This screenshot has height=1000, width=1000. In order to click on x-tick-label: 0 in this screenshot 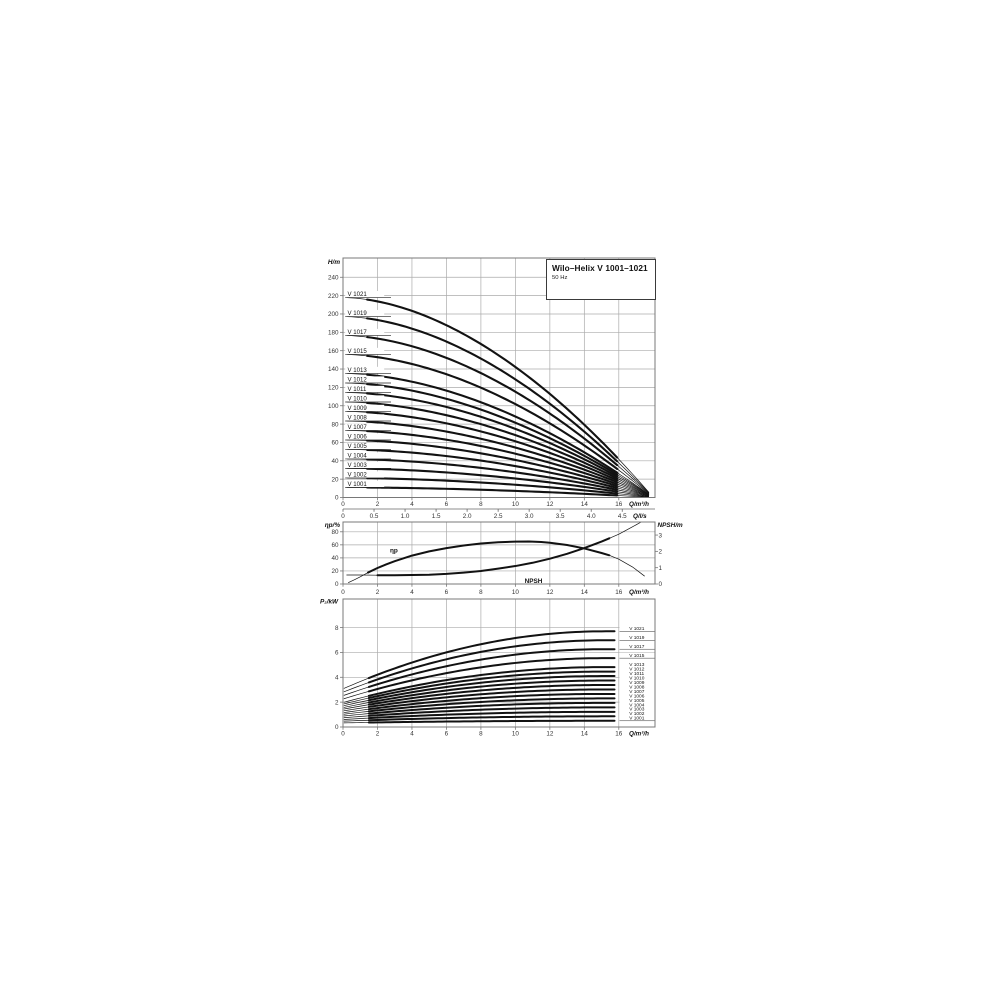, I will do `click(343, 504)`.